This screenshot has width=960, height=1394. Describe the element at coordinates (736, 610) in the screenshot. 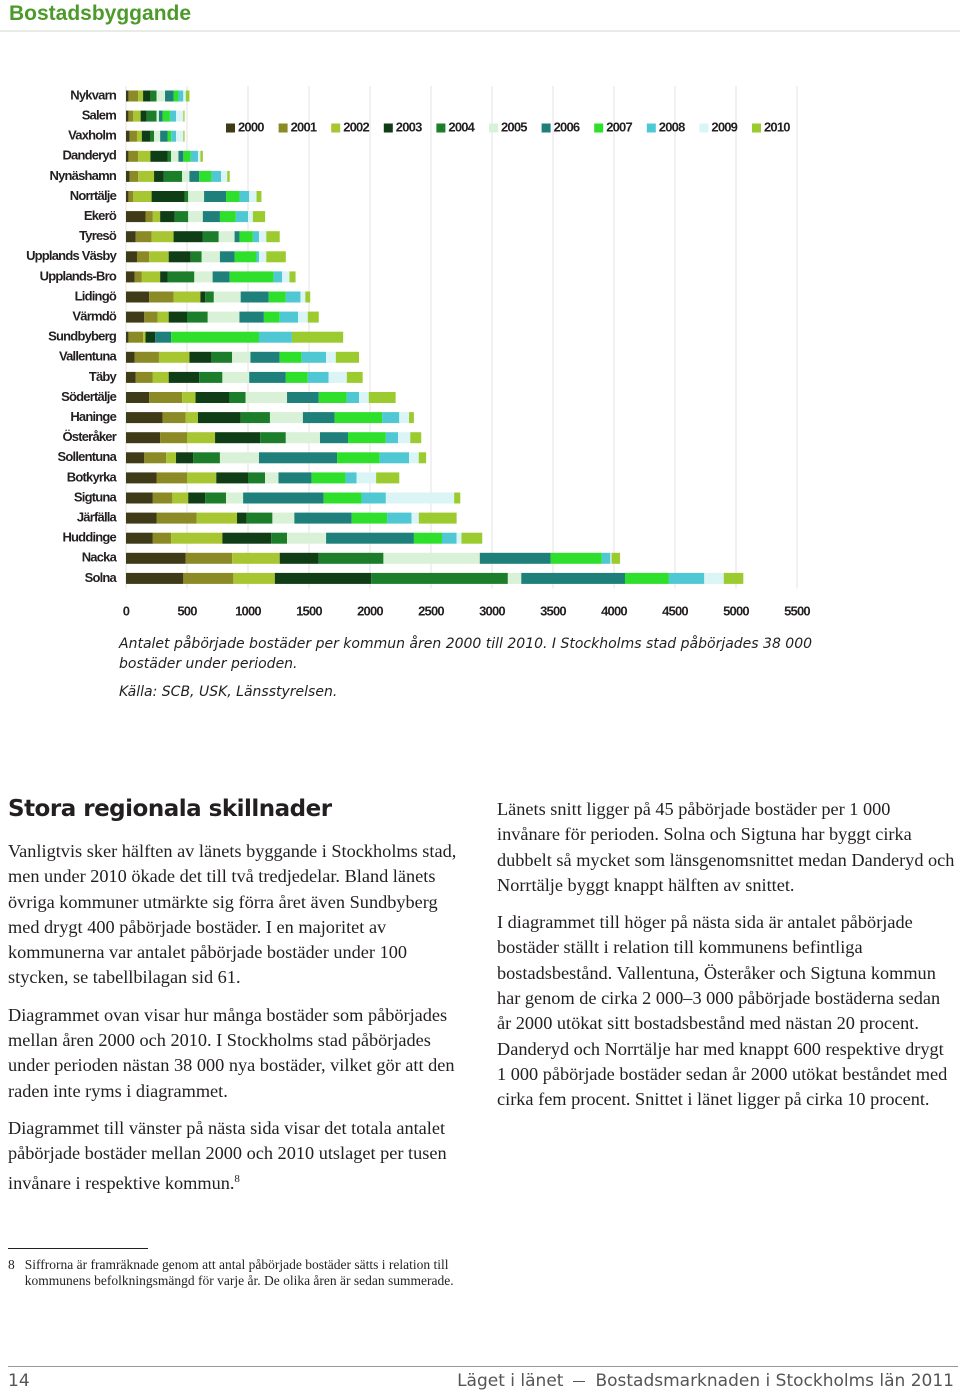

I see `x-tick-label: 5000` at that location.